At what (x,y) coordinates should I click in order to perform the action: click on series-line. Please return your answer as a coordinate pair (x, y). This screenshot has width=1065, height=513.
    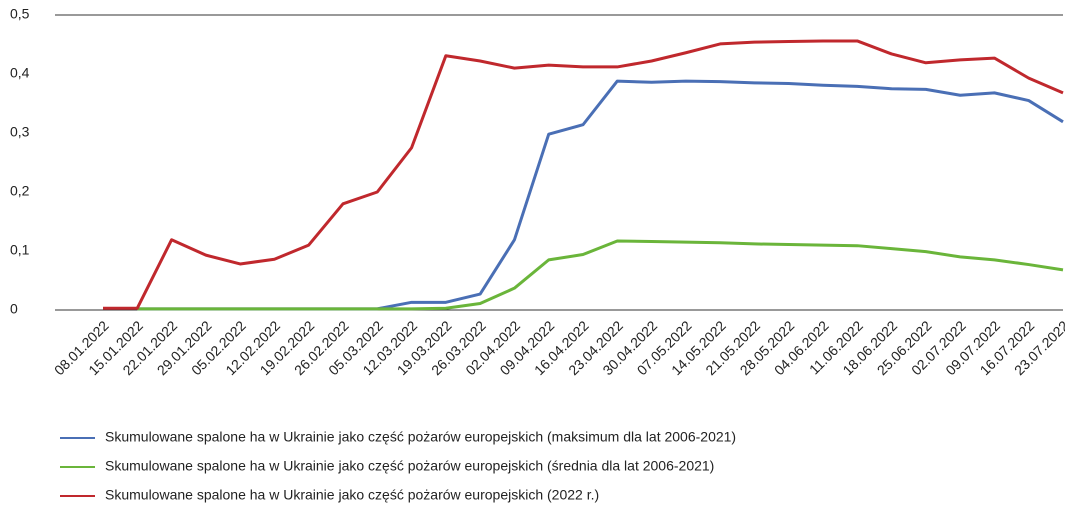
    Looking at the image, I should click on (600, 275).